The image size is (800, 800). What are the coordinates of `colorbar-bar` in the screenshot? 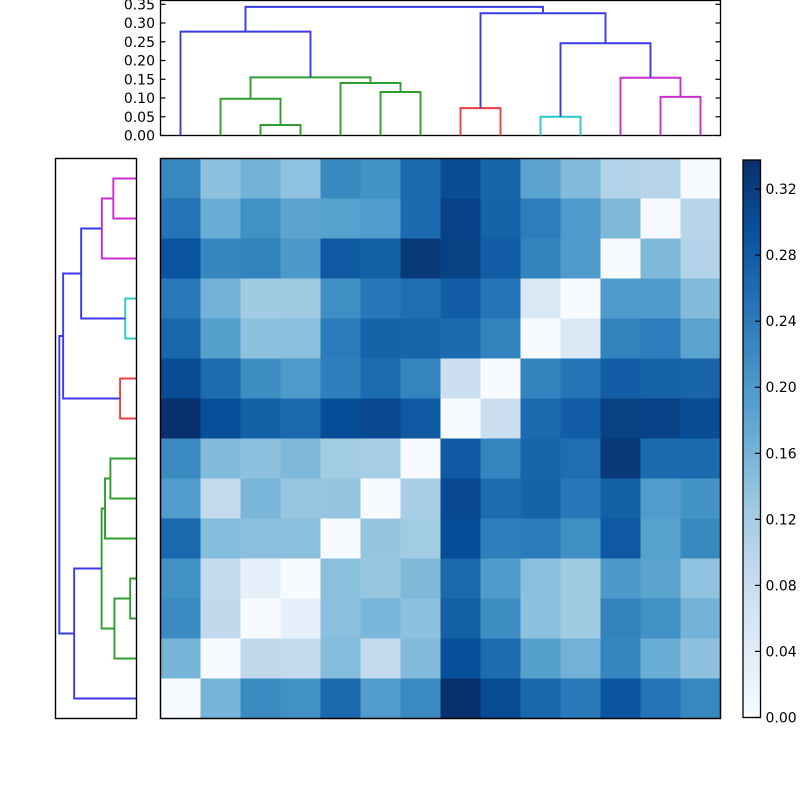 It's located at (752, 439).